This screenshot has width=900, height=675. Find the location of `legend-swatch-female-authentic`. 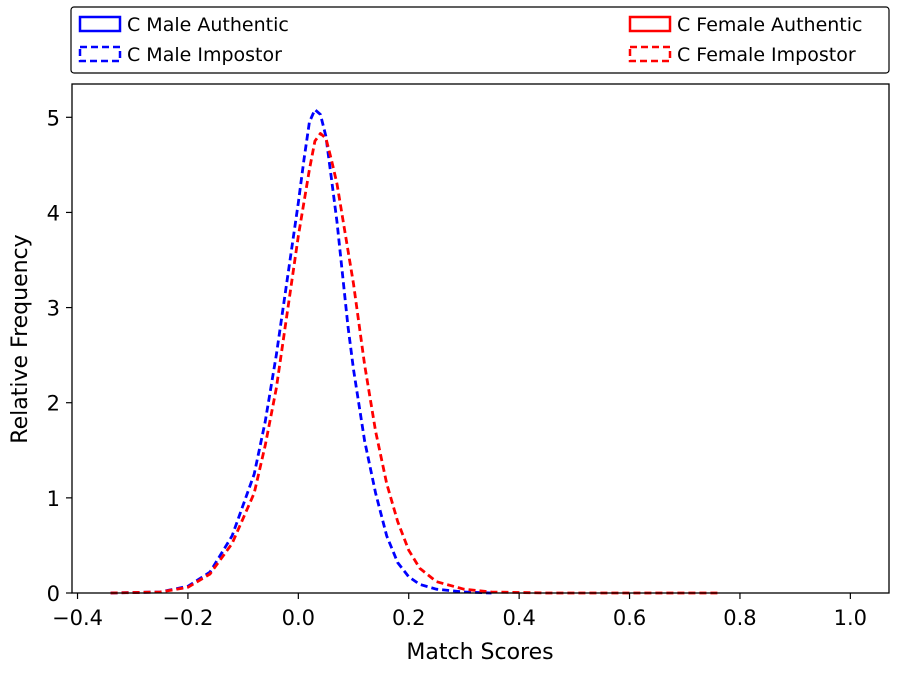

legend-swatch-female-authentic is located at coordinates (650, 24).